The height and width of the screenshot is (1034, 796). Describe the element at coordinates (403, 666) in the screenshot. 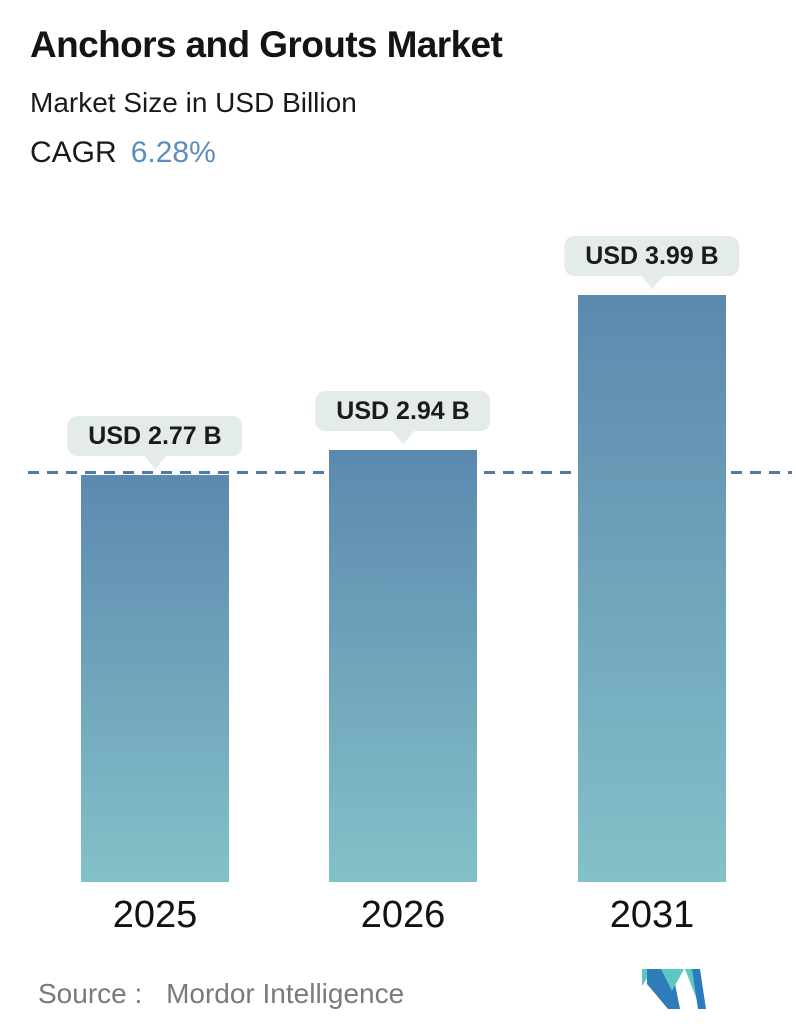

I see `bar-2026` at that location.